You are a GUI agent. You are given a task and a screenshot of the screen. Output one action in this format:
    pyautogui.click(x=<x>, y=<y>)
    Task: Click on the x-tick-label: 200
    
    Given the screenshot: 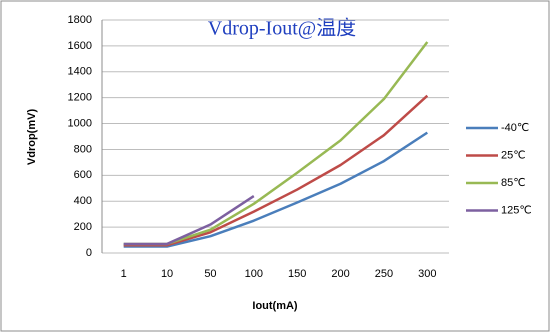 What is the action you would take?
    pyautogui.click(x=340, y=274)
    